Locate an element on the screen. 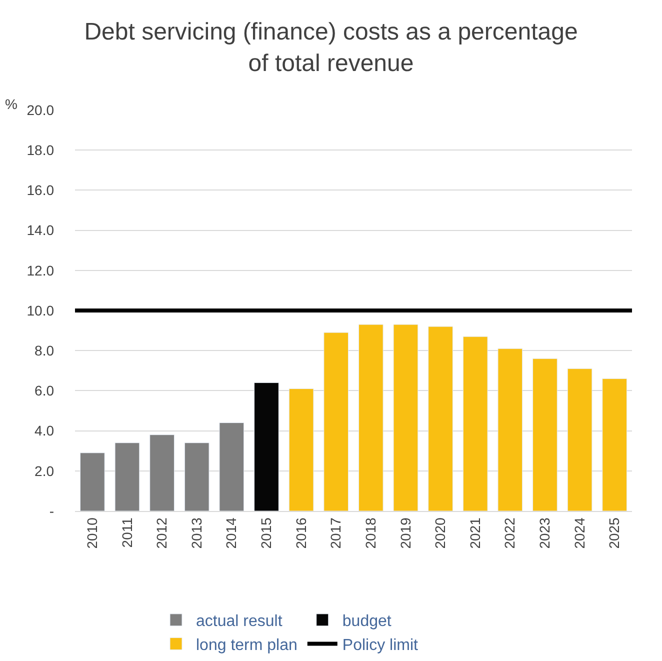 This screenshot has height=661, width=662. y-tick-label: 14.0 is located at coordinates (40, 230).